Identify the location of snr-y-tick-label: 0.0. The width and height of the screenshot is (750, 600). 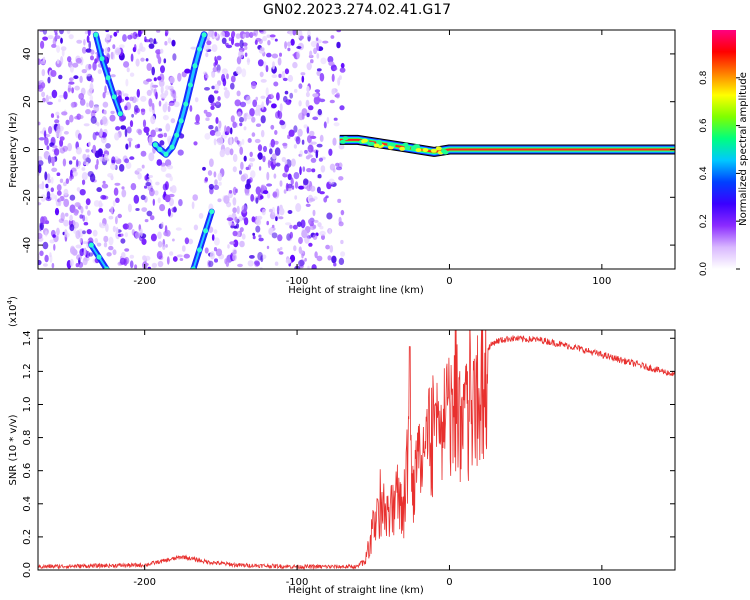
(27, 570).